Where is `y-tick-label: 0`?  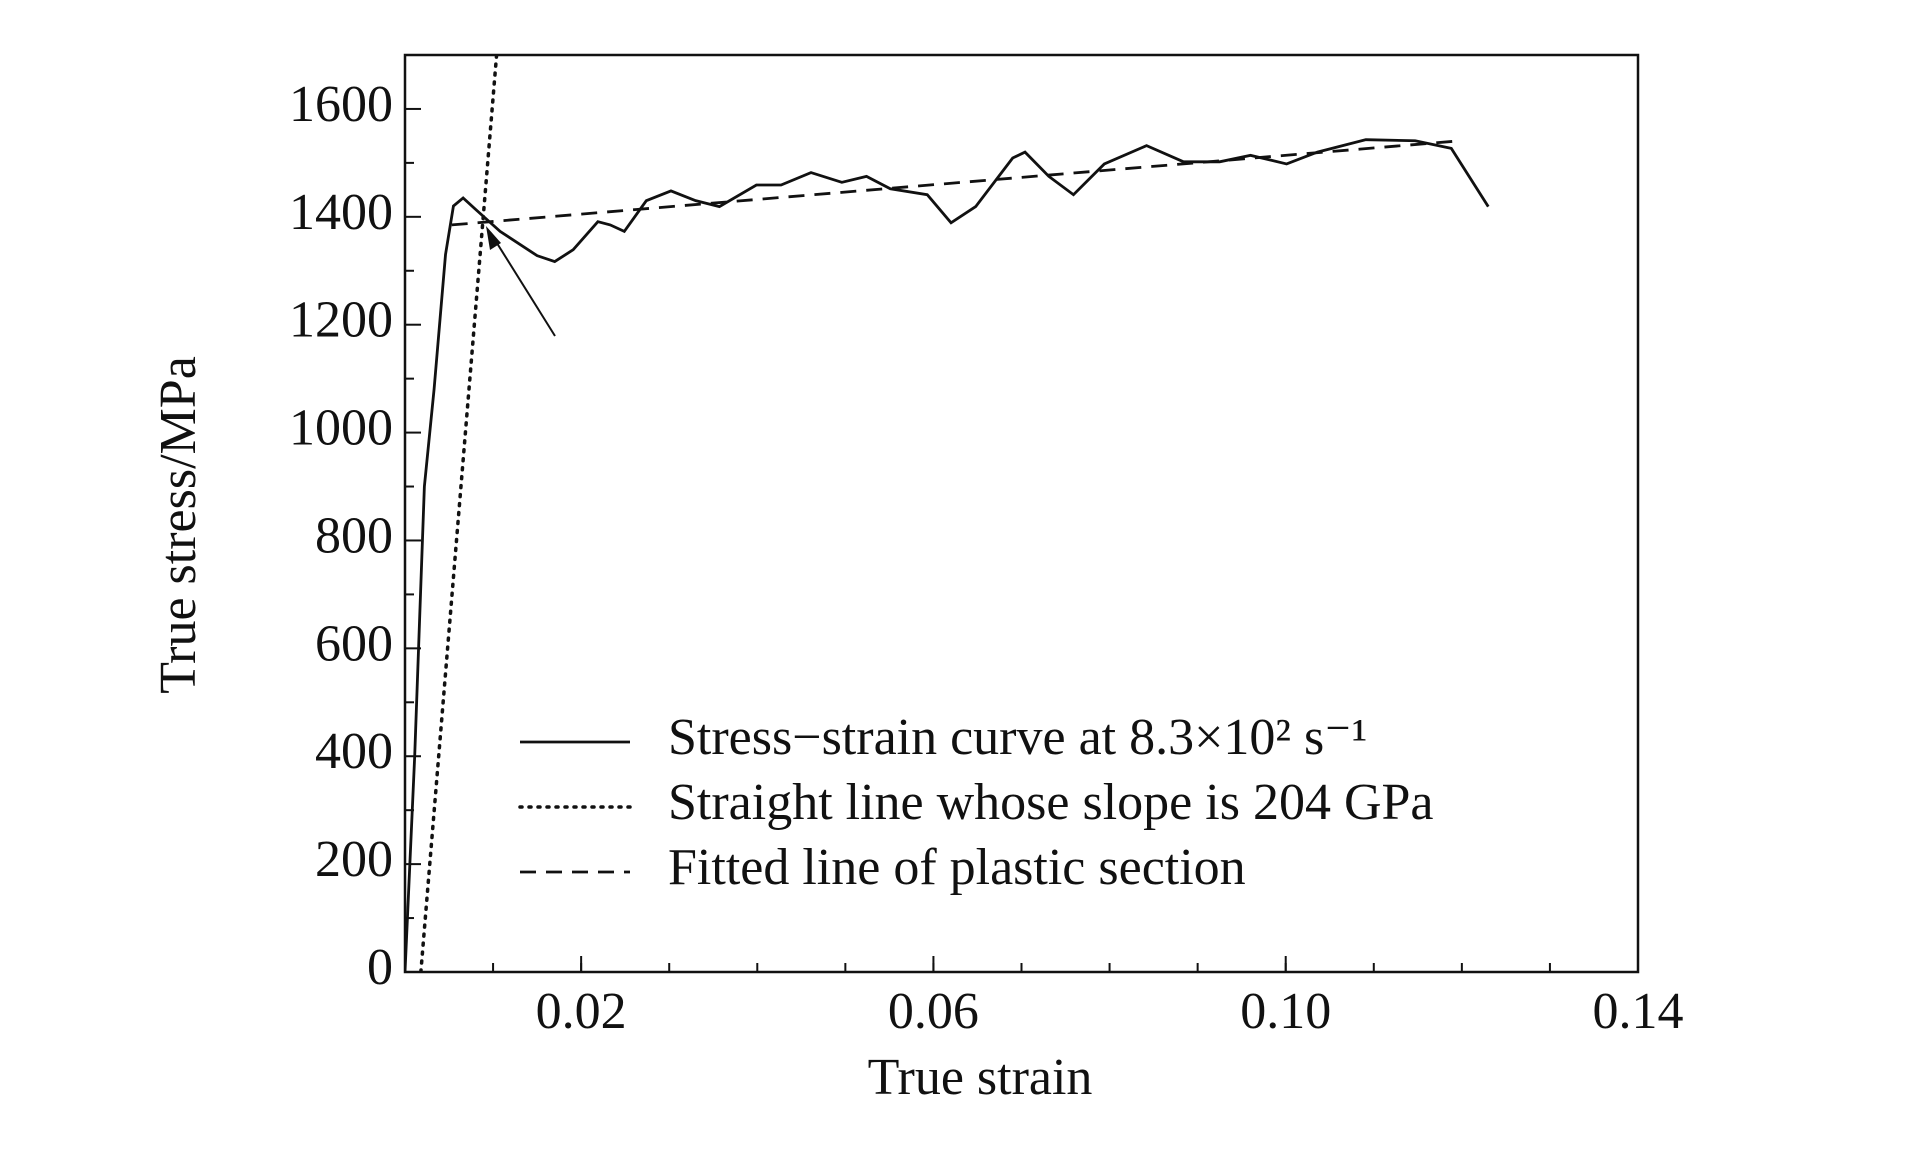
y-tick-label: 0 is located at coordinates (380, 967).